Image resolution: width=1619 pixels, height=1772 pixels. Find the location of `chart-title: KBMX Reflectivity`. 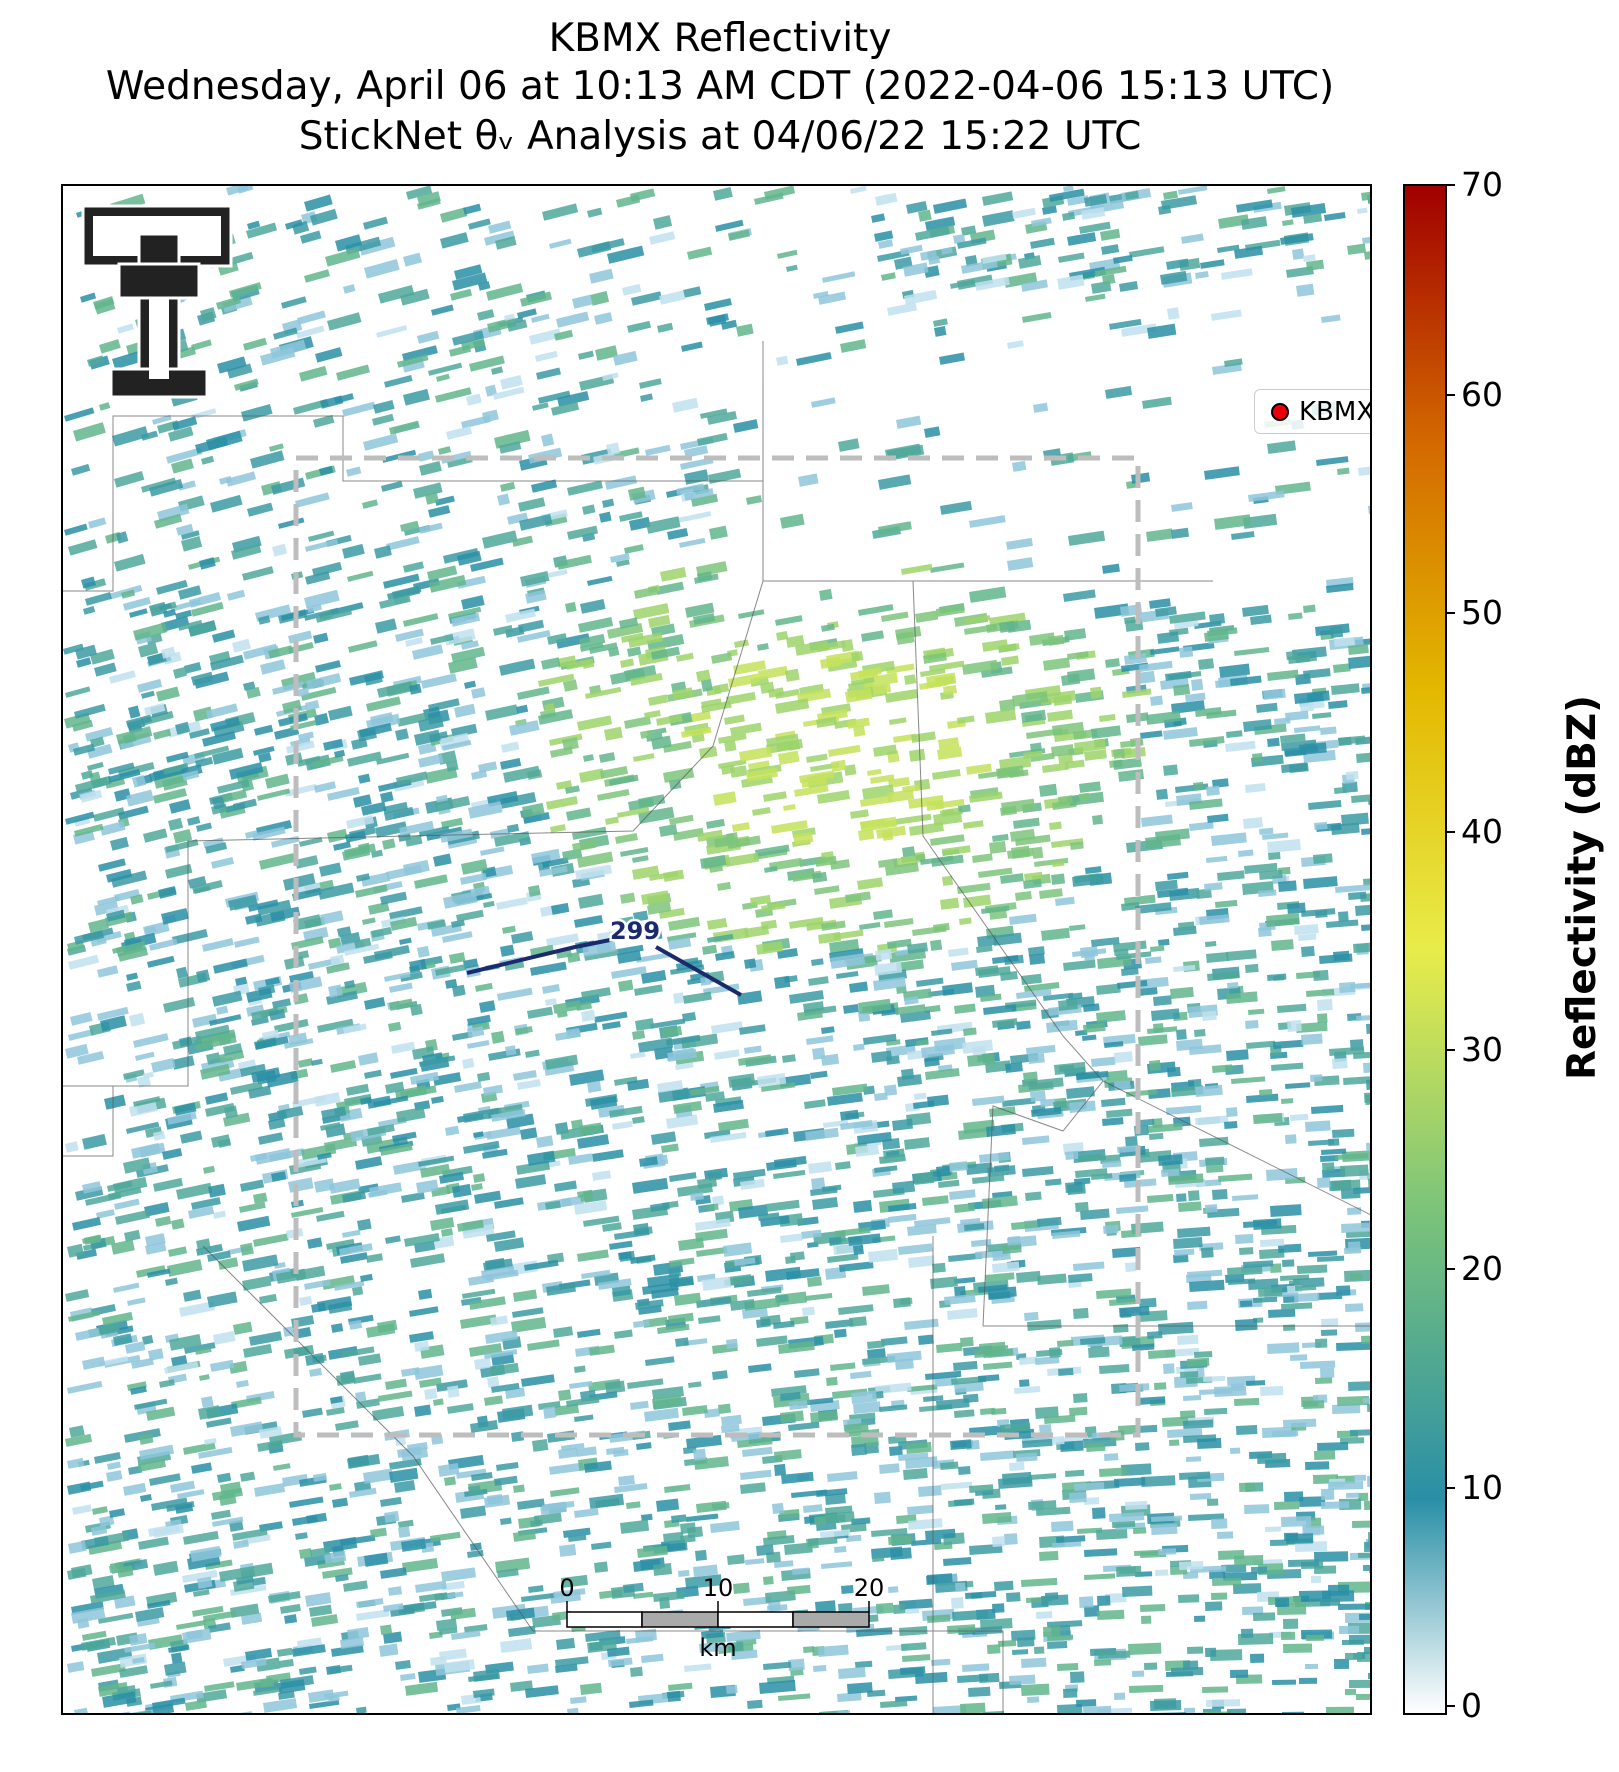

chart-title: KBMX Reflectivity is located at coordinates (720, 38).